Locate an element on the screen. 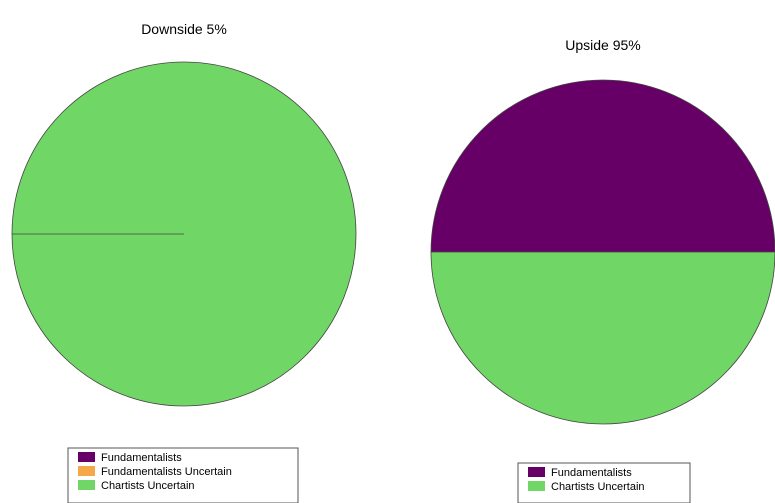 The image size is (775, 503). chart-title-upside: Upside 95% is located at coordinates (603, 45).